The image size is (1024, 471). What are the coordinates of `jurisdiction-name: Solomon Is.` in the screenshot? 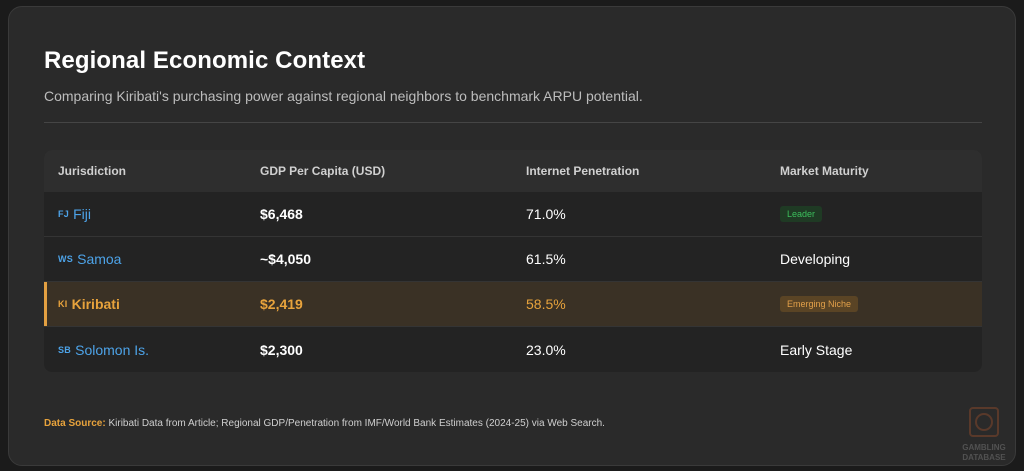 It's located at (112, 349).